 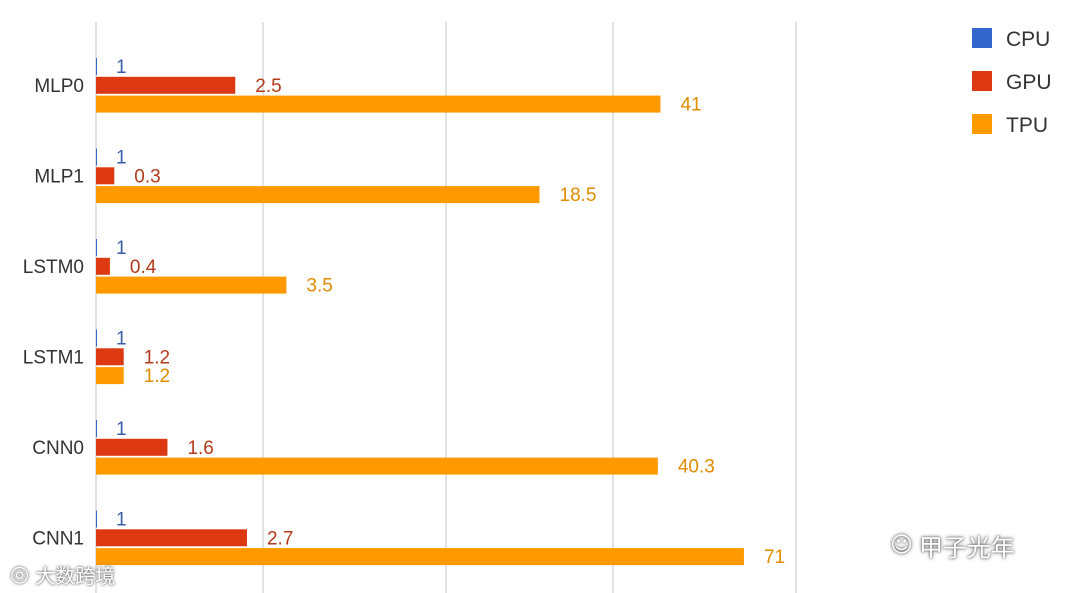 What do you see at coordinates (966, 548) in the screenshot?
I see `watermark-right-text: 甲子光年` at bounding box center [966, 548].